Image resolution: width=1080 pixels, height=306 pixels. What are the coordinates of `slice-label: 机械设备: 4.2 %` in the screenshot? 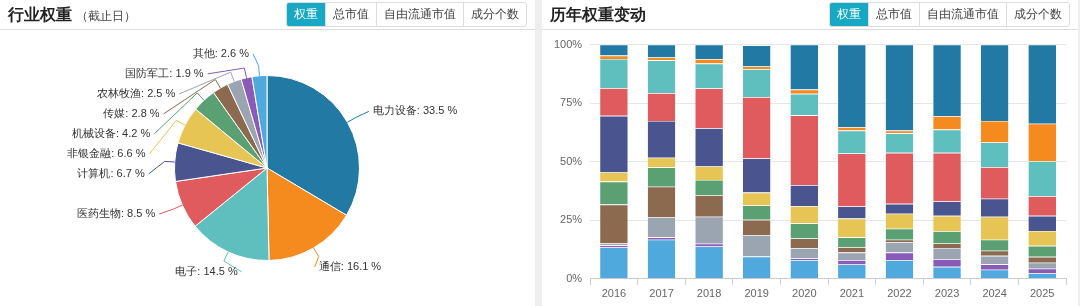 It's located at (111, 132).